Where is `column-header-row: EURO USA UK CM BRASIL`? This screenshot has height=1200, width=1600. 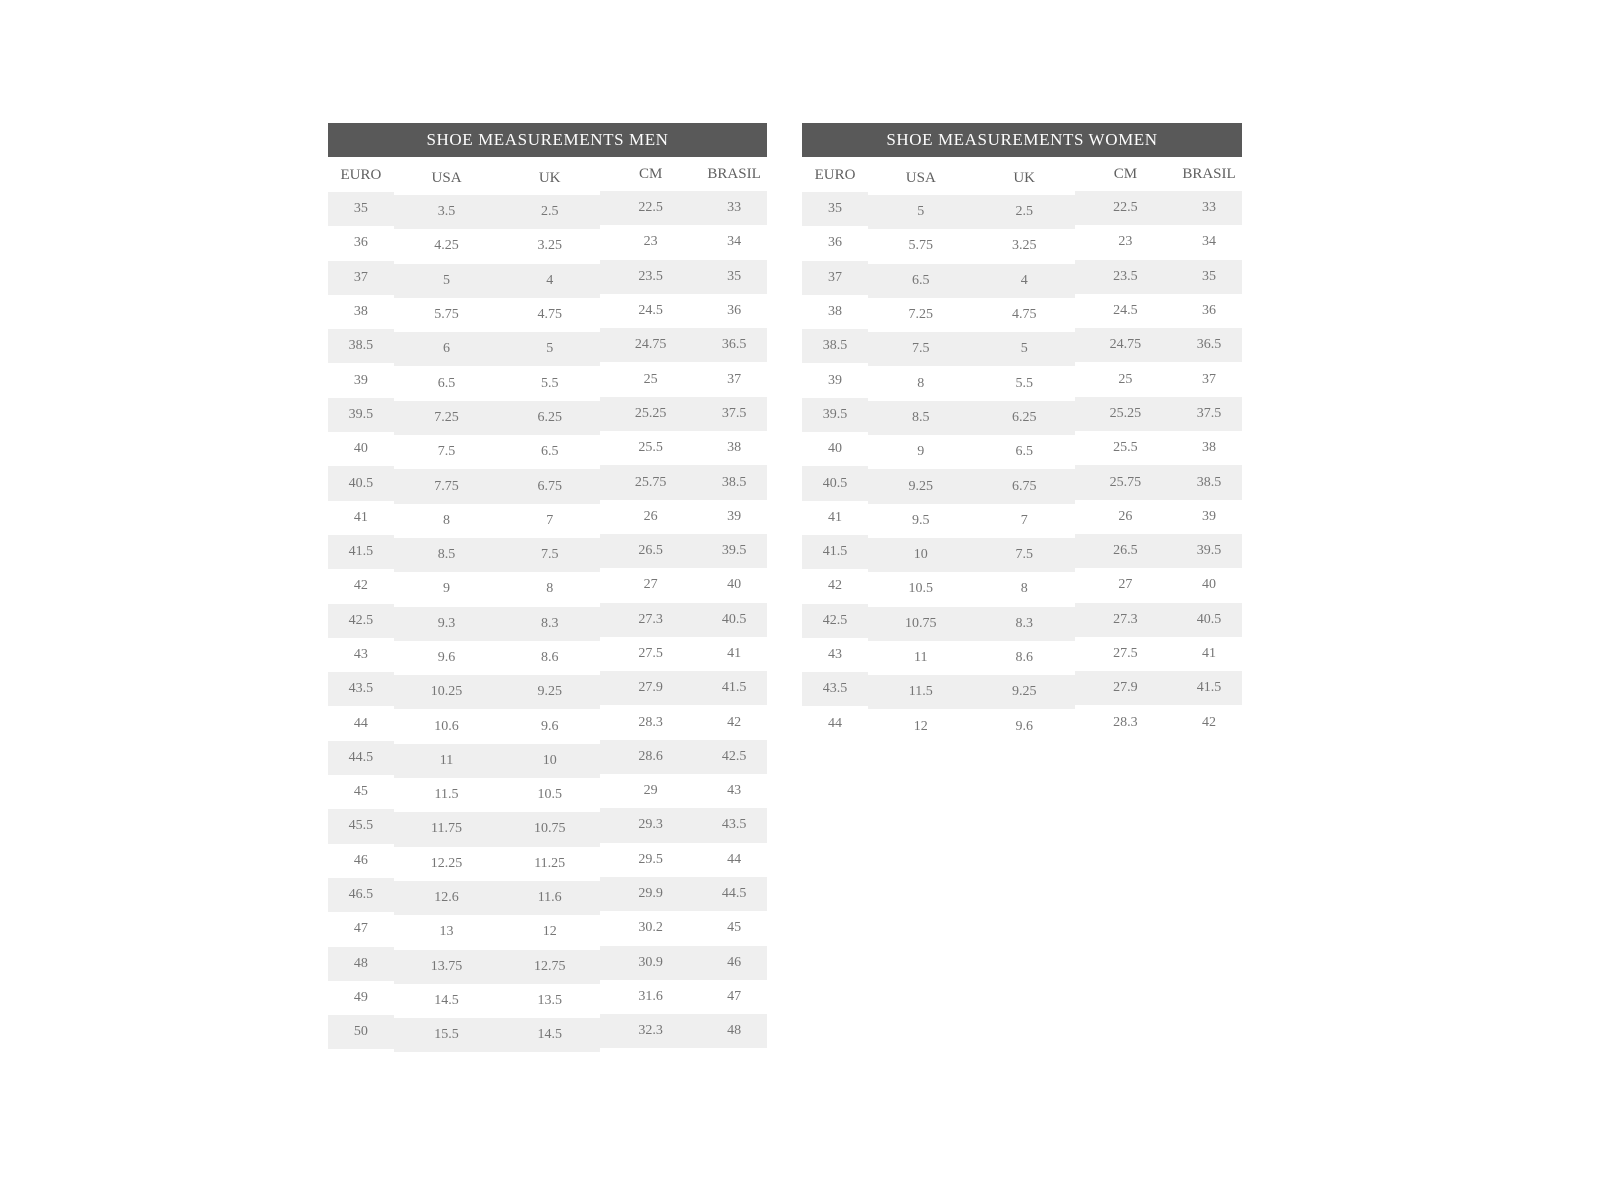
column-header-row: EURO USA UK CM BRASIL is located at coordinates (547, 174).